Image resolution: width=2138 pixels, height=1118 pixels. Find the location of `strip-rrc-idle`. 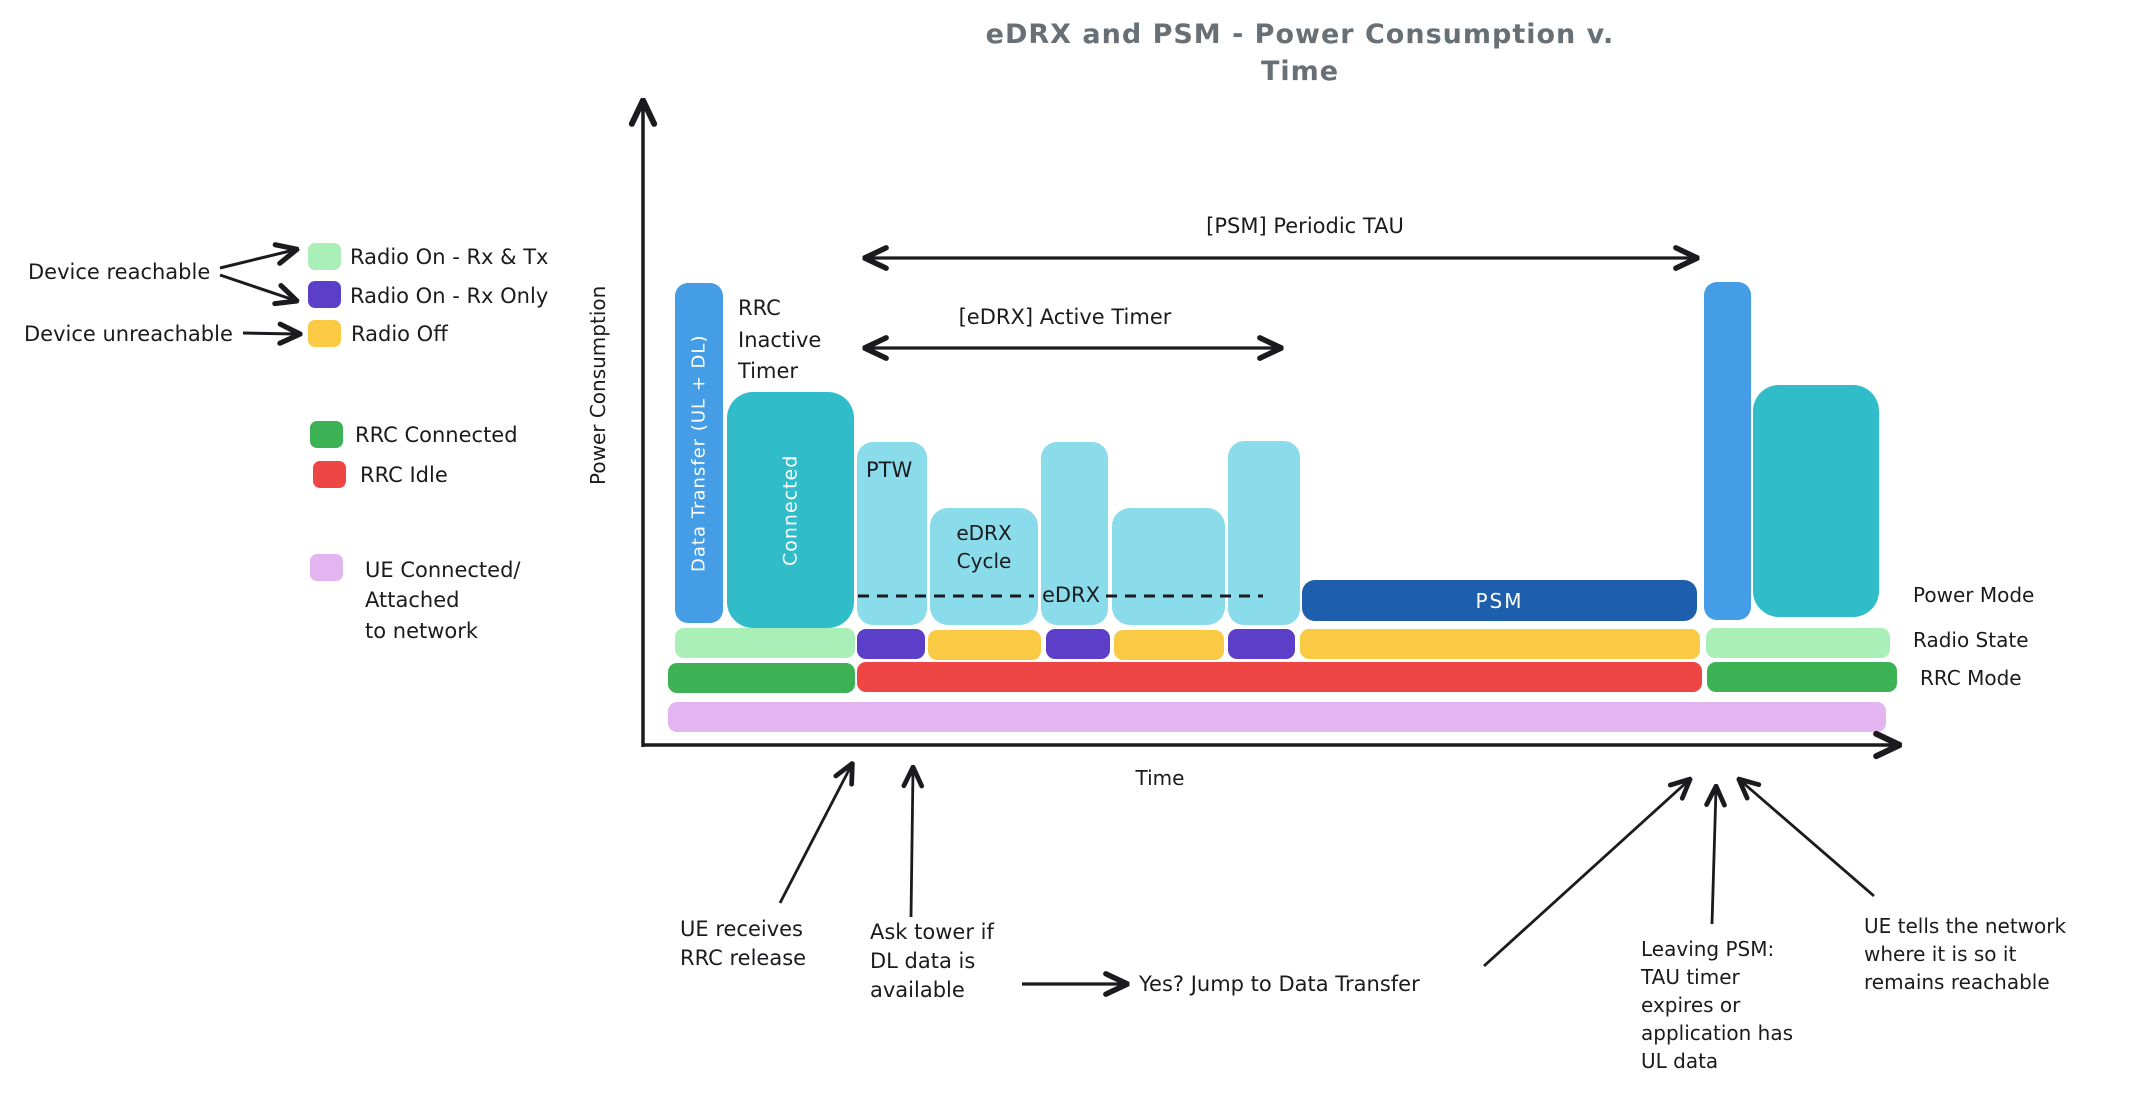

strip-rrc-idle is located at coordinates (1279, 677).